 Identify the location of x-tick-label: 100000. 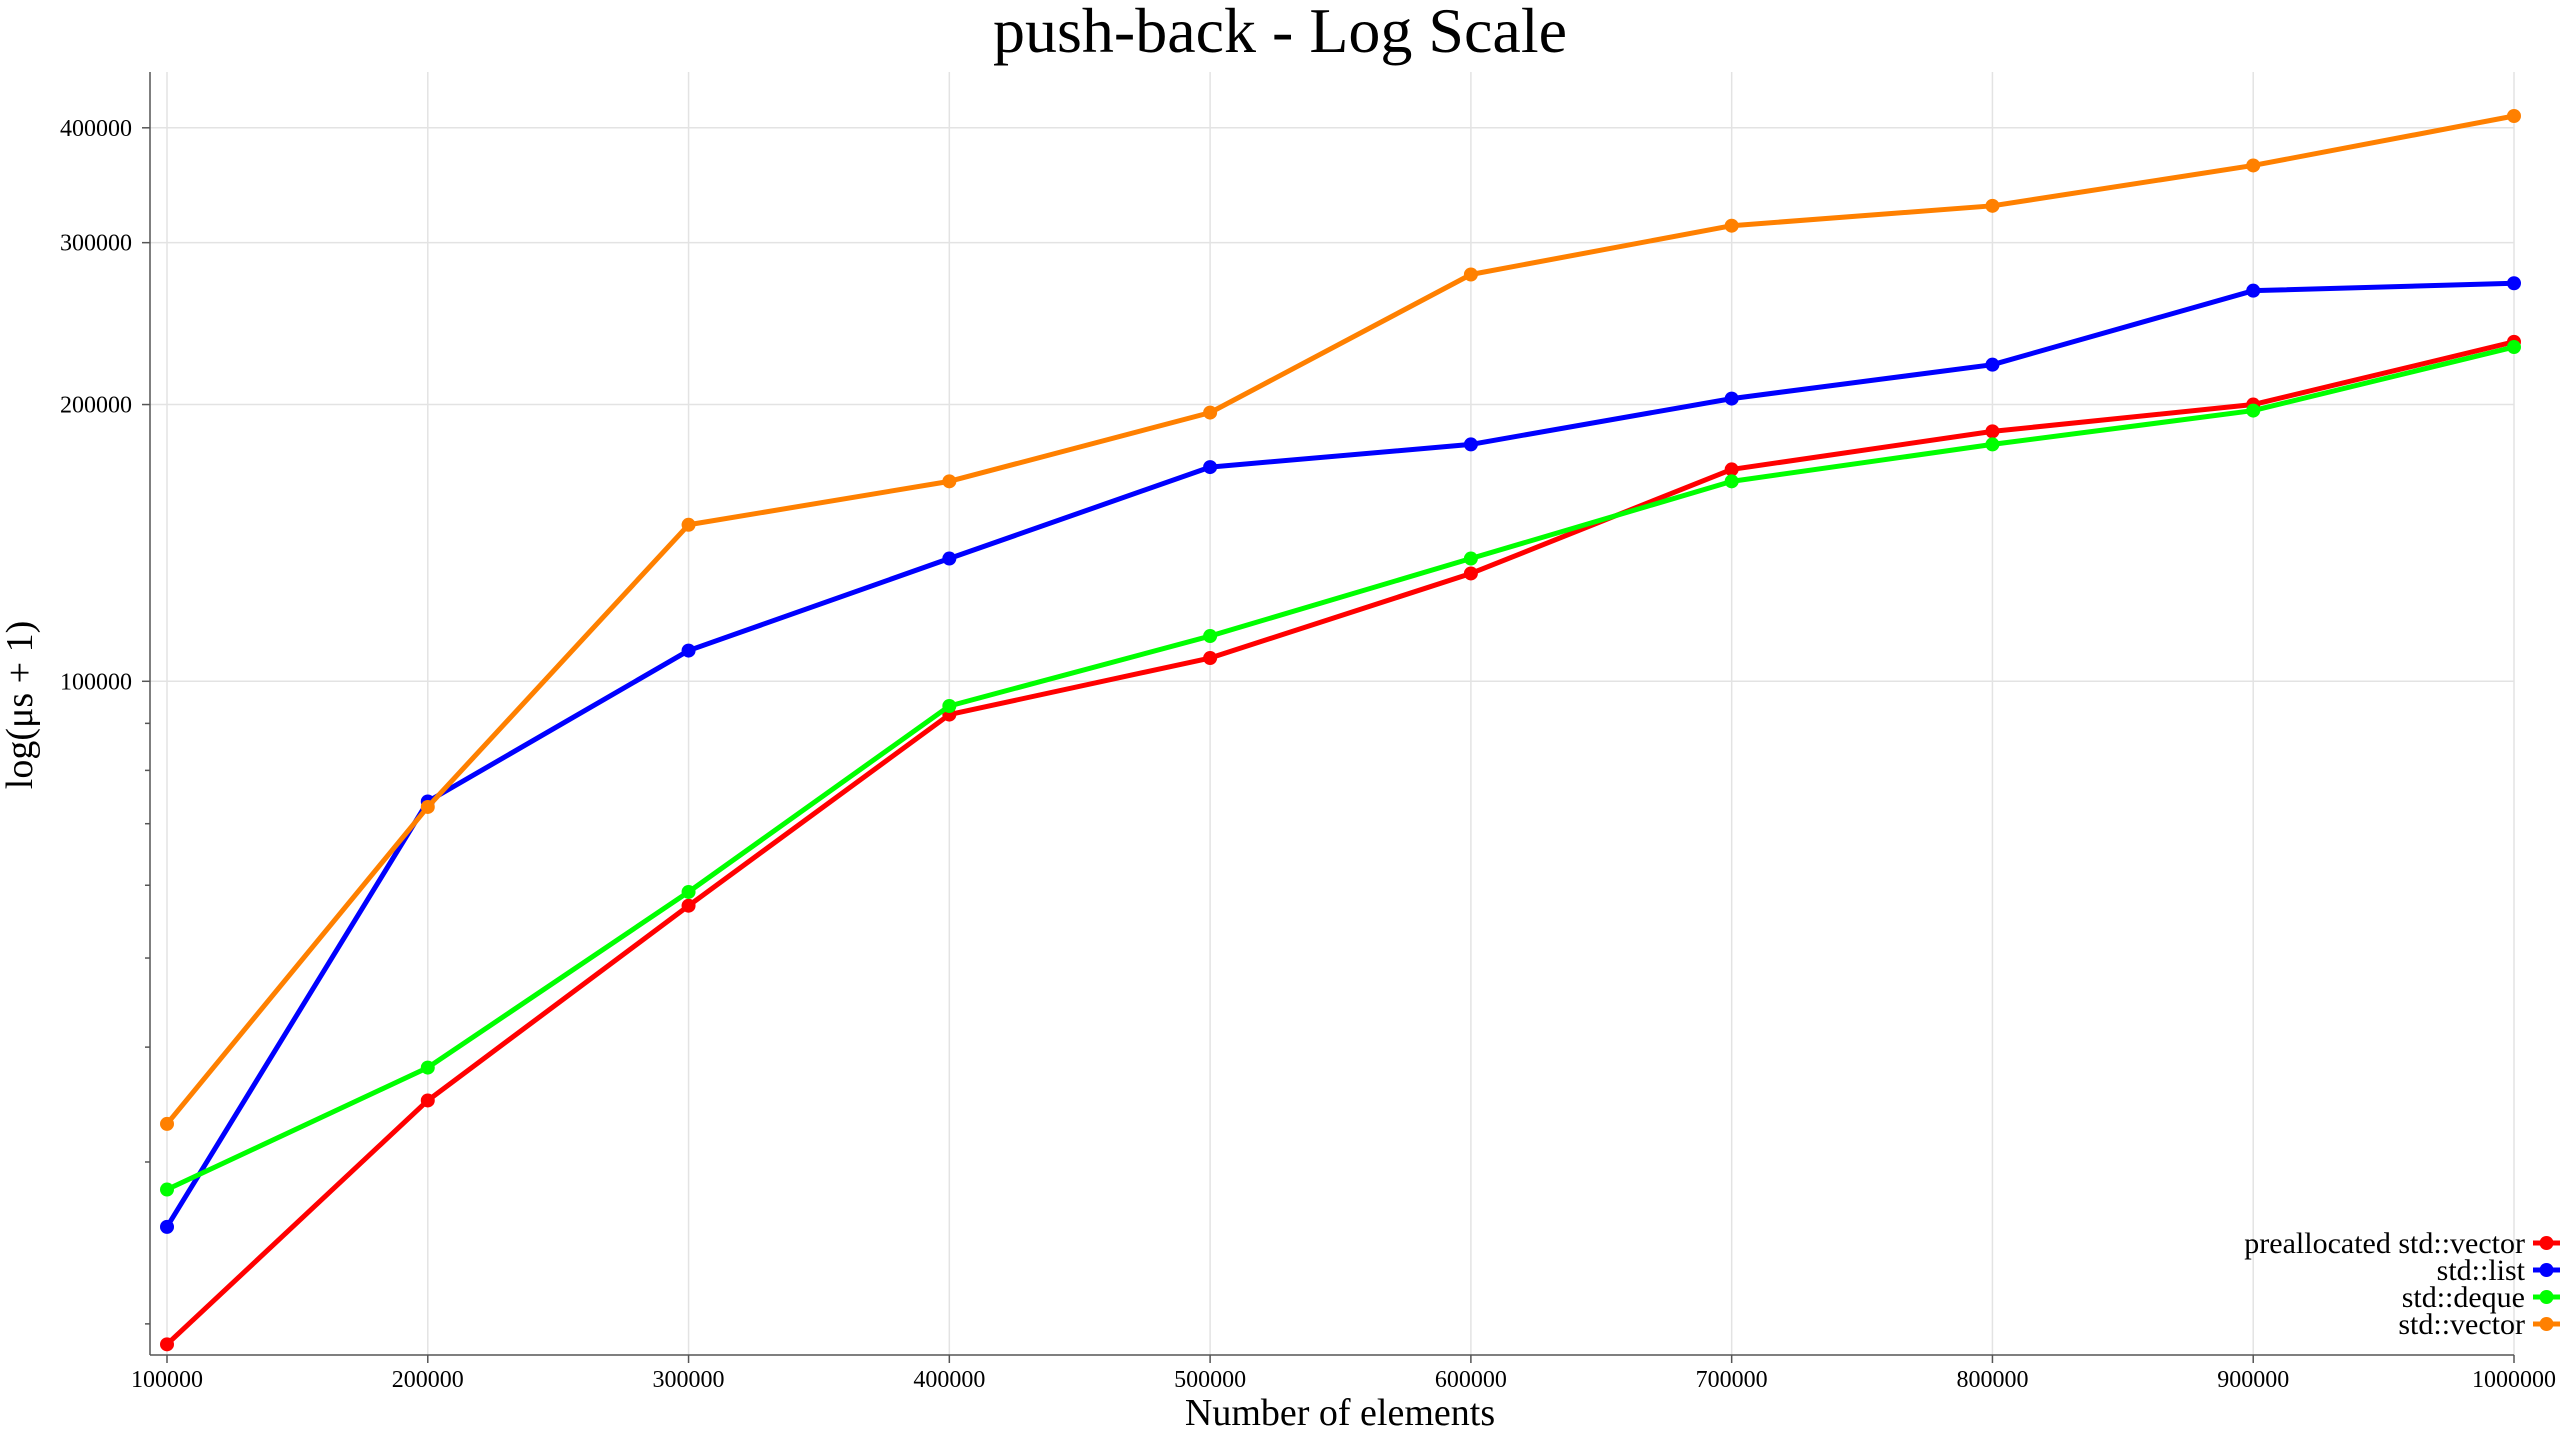
(167, 1380).